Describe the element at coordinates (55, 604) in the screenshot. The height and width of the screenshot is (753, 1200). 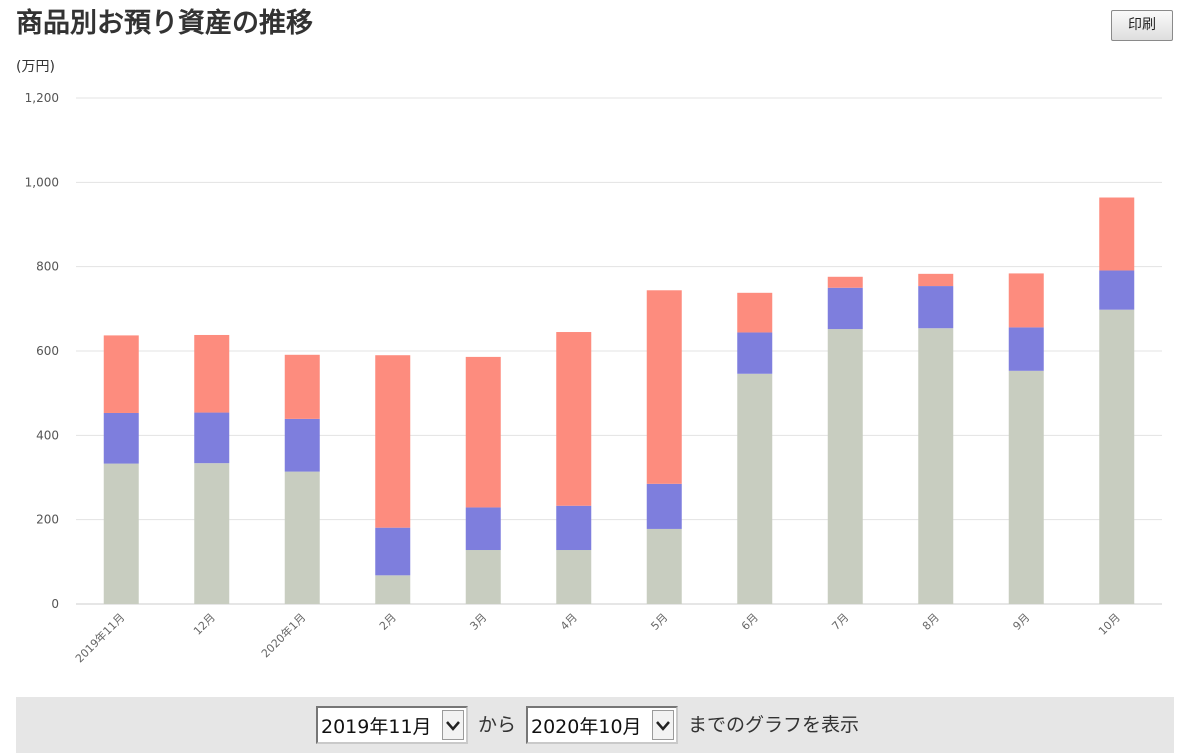
I see `y-tick-label: 0` at that location.